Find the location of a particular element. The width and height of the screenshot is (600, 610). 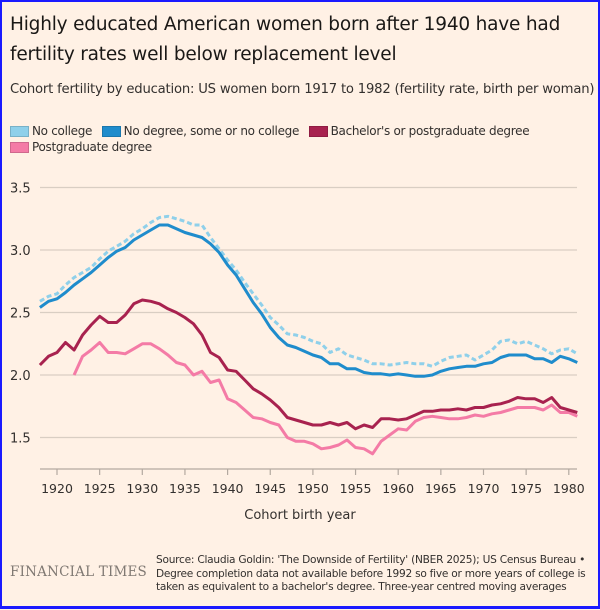

x-tick-label: 1970 is located at coordinates (484, 488).